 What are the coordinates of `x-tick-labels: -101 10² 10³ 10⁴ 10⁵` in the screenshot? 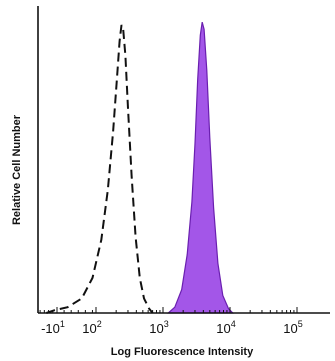 It's located at (172, 327).